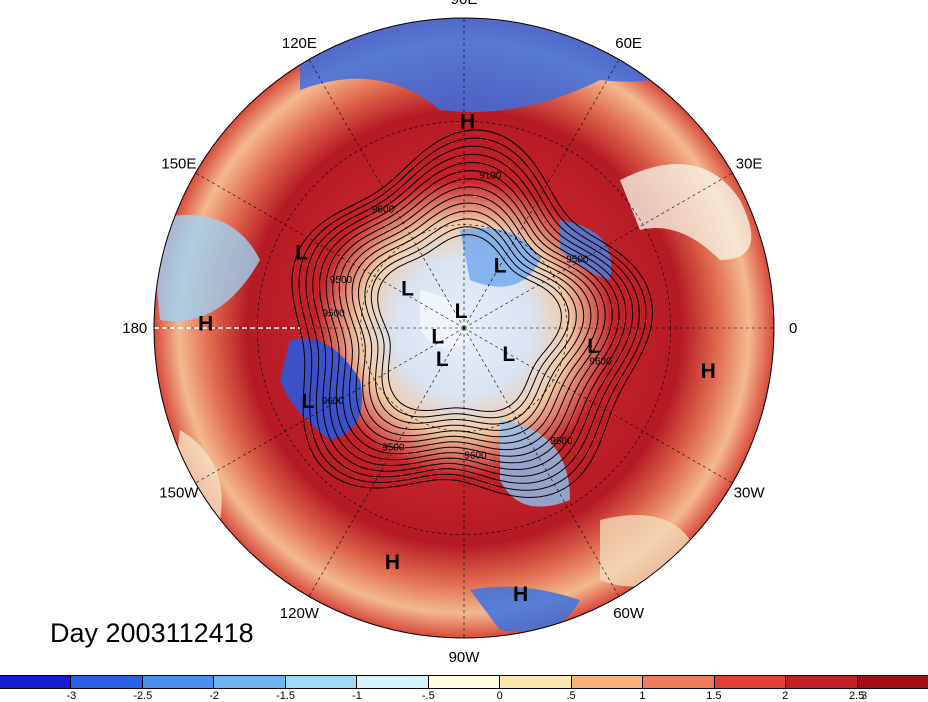  Describe the element at coordinates (464, 696) in the screenshot. I see `colorbar-tick-labels: -3 -2.5 -2 -1.5 -1 -.5 0 .5 1 1.5 2 2.5 3` at that location.